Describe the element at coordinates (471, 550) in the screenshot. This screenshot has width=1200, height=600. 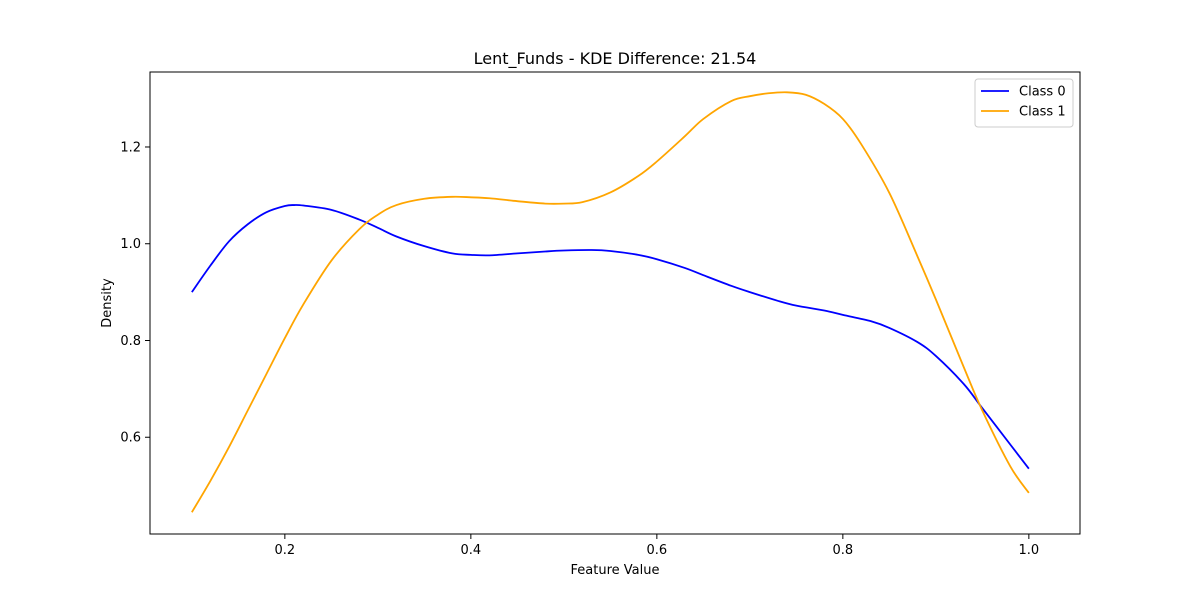
I see `x-tick-label: 0.4` at that location.